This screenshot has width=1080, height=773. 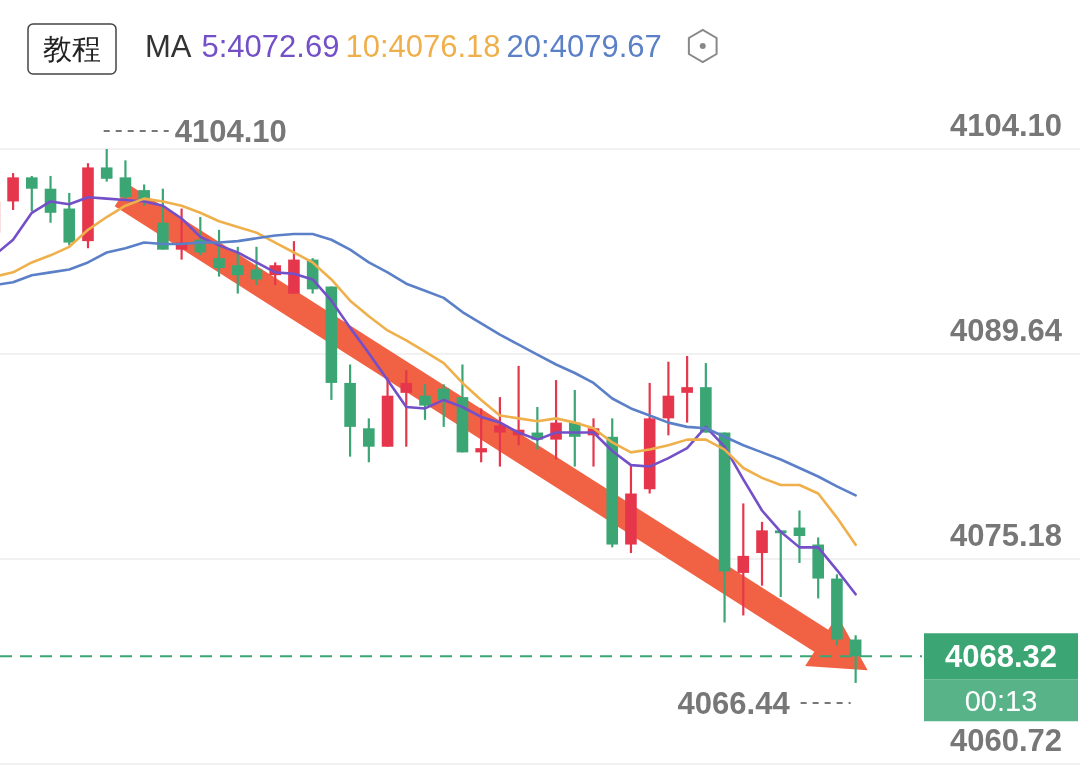 I want to click on y-tick-label: 4104.10, so click(x=1005, y=125).